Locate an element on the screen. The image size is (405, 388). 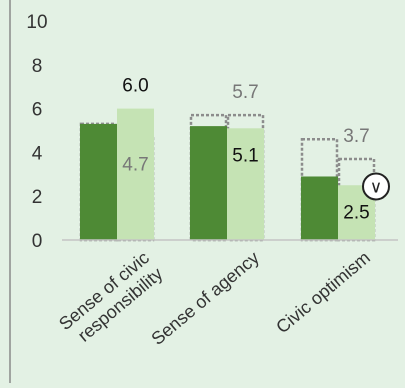
data-label: 5.7 is located at coordinates (245, 92).